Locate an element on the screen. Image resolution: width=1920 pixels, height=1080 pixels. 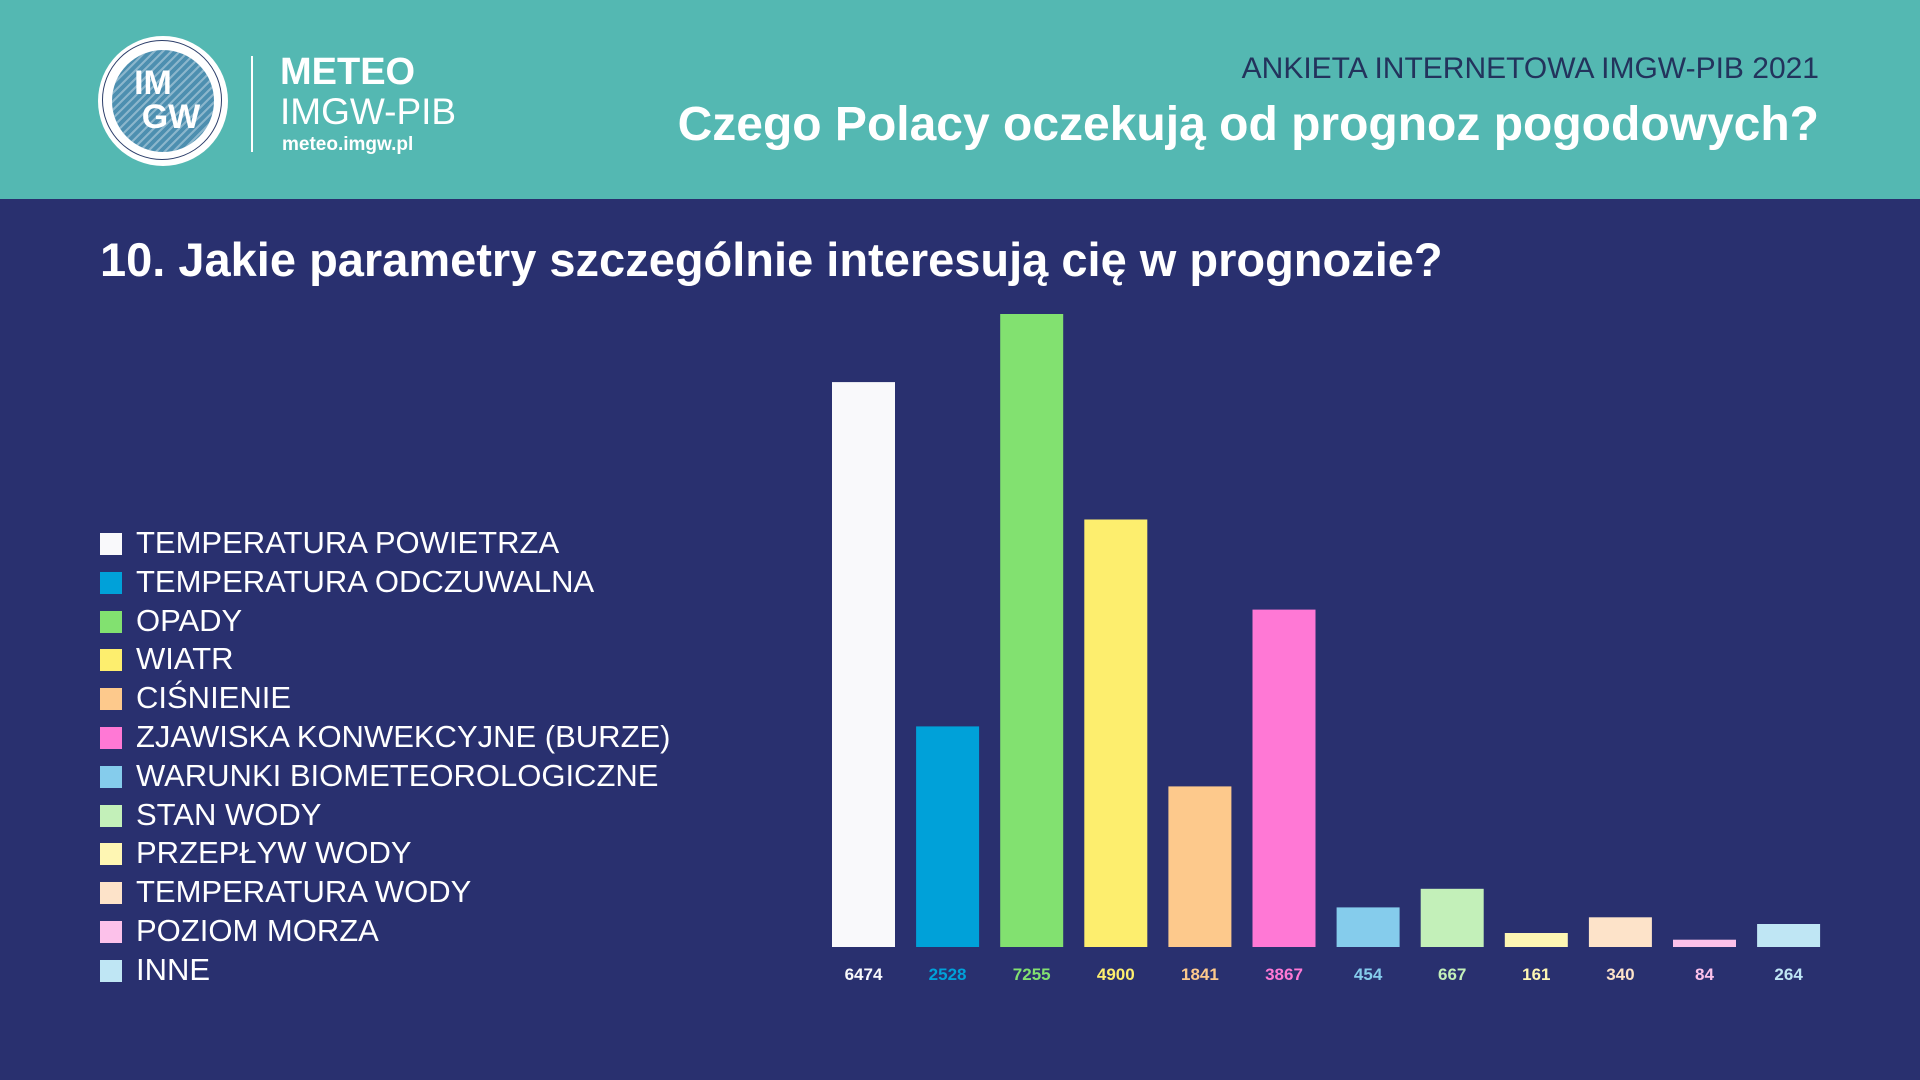
bar-value-label: 3867 is located at coordinates (1284, 974).